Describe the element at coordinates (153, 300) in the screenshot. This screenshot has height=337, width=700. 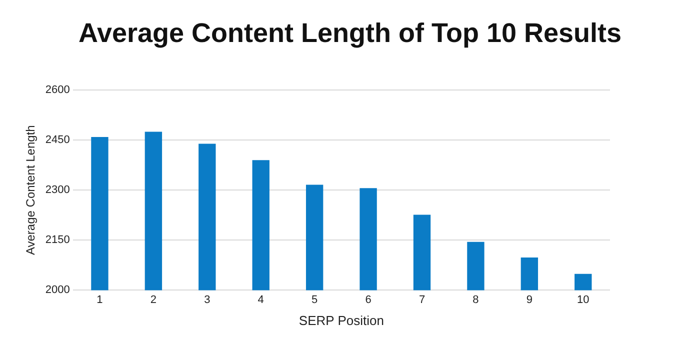
I see `x-tick-label: 2` at that location.